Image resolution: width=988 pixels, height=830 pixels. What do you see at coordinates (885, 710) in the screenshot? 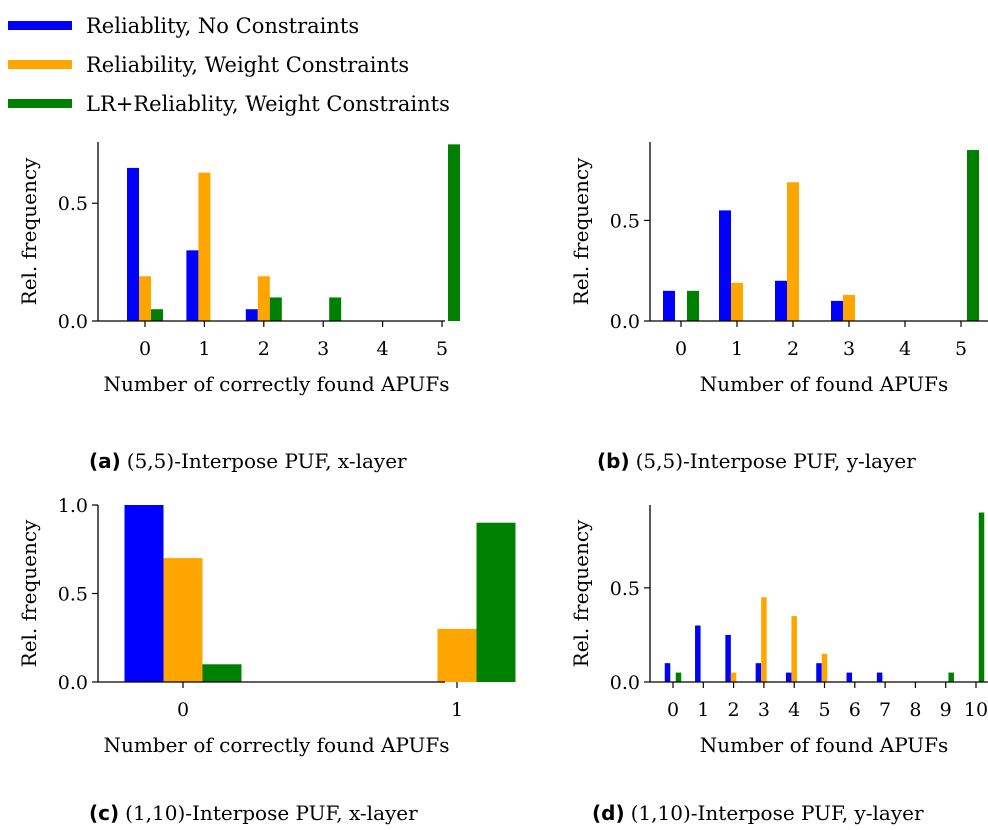
I see `x-tick-label: 7` at bounding box center [885, 710].